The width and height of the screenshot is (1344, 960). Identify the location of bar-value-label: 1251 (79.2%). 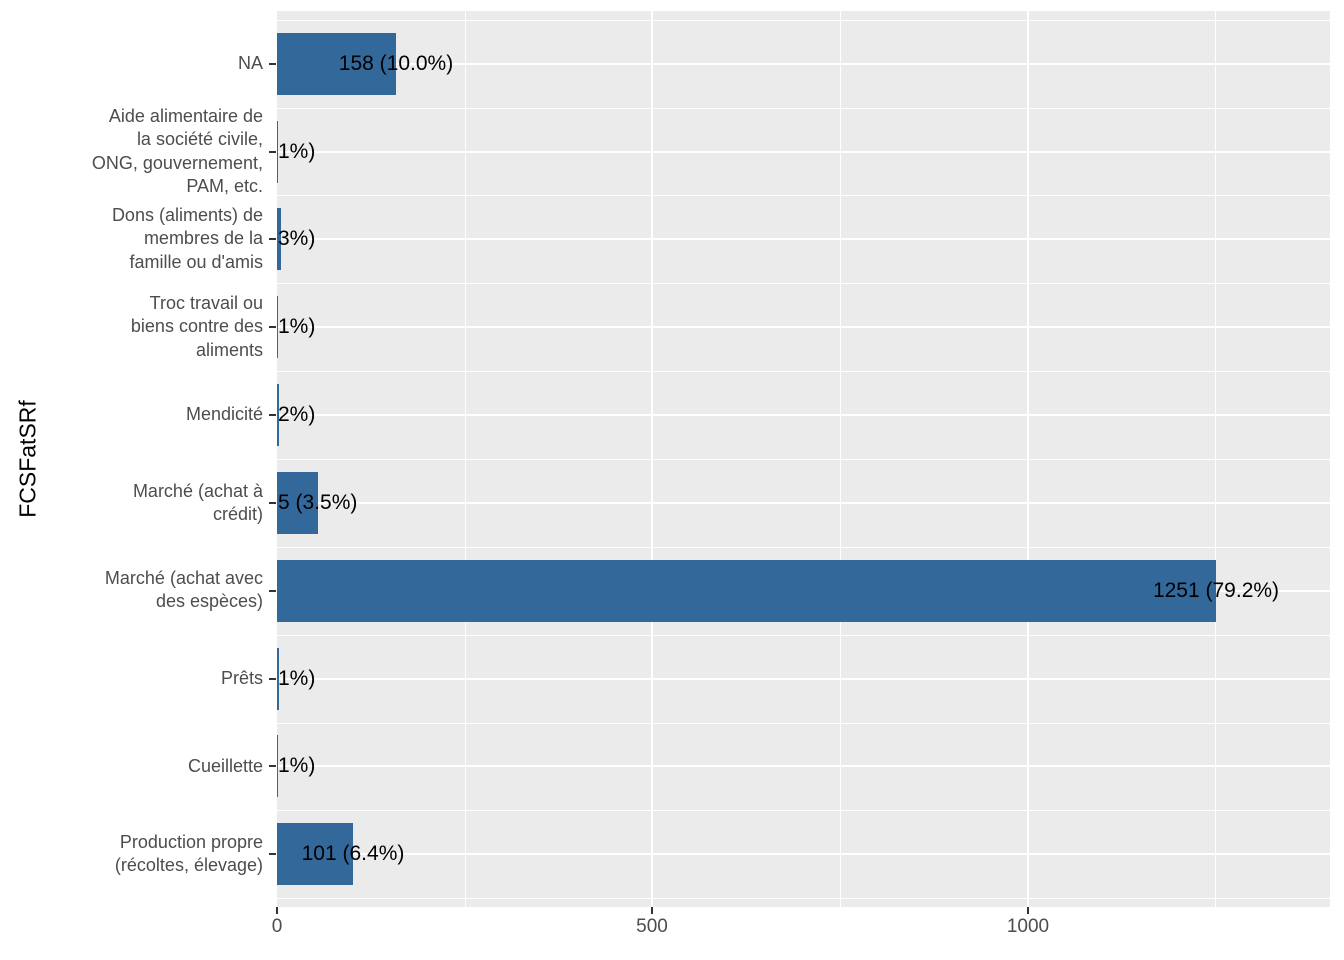
(1216, 590).